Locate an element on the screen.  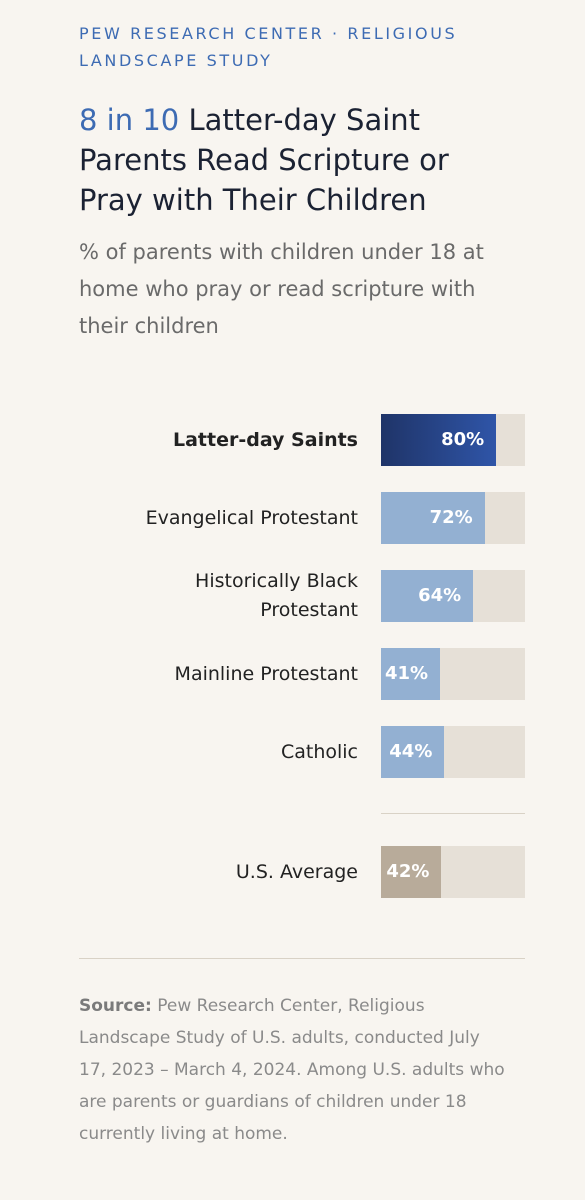
bar-track: 44% is located at coordinates (453, 752).